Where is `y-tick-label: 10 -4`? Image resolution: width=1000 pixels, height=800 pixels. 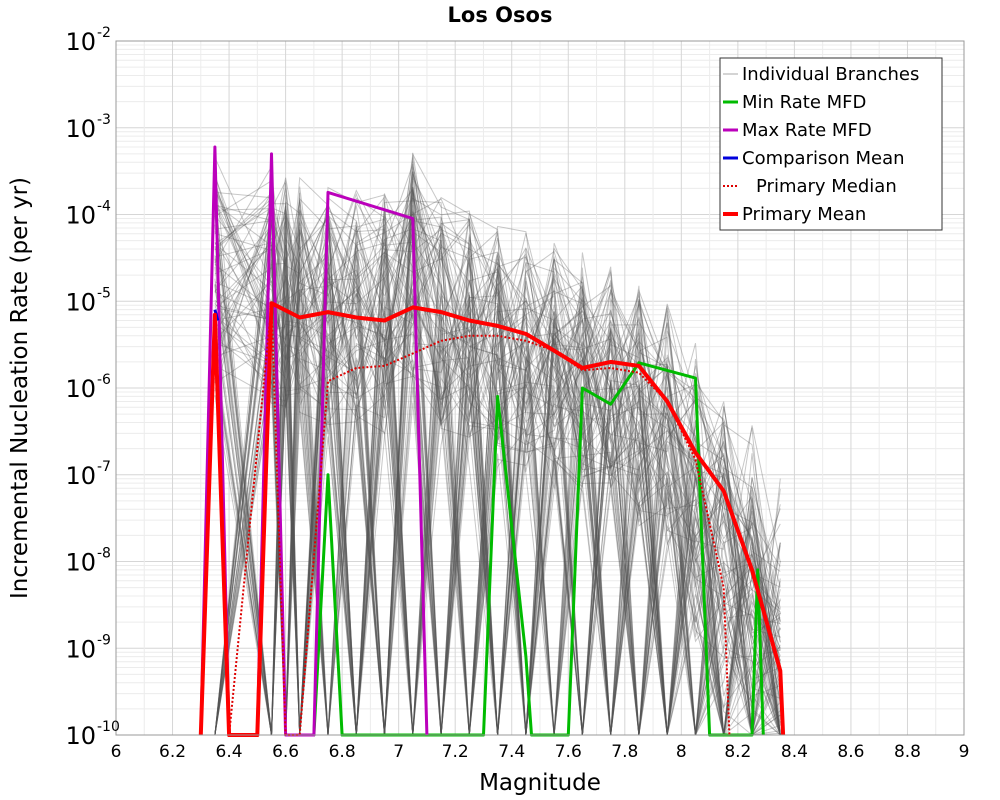
y-tick-label: 10 -4 is located at coordinates (88, 214).